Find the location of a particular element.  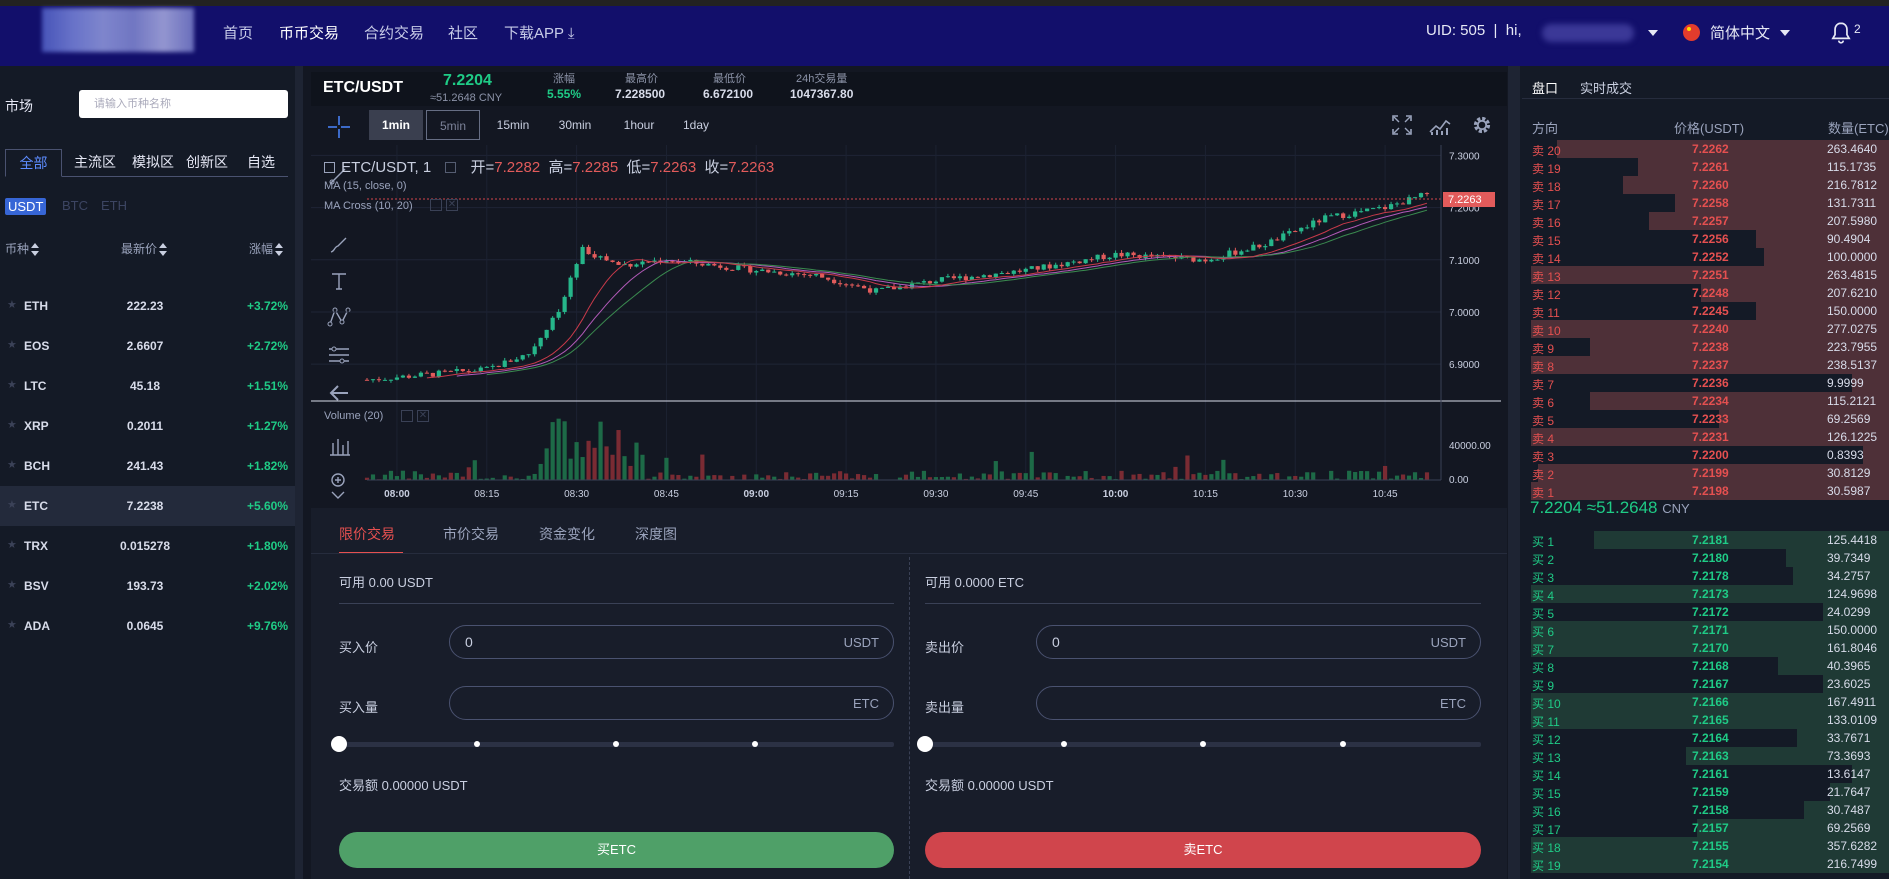

fib-tool-icon is located at coordinates (339, 355).